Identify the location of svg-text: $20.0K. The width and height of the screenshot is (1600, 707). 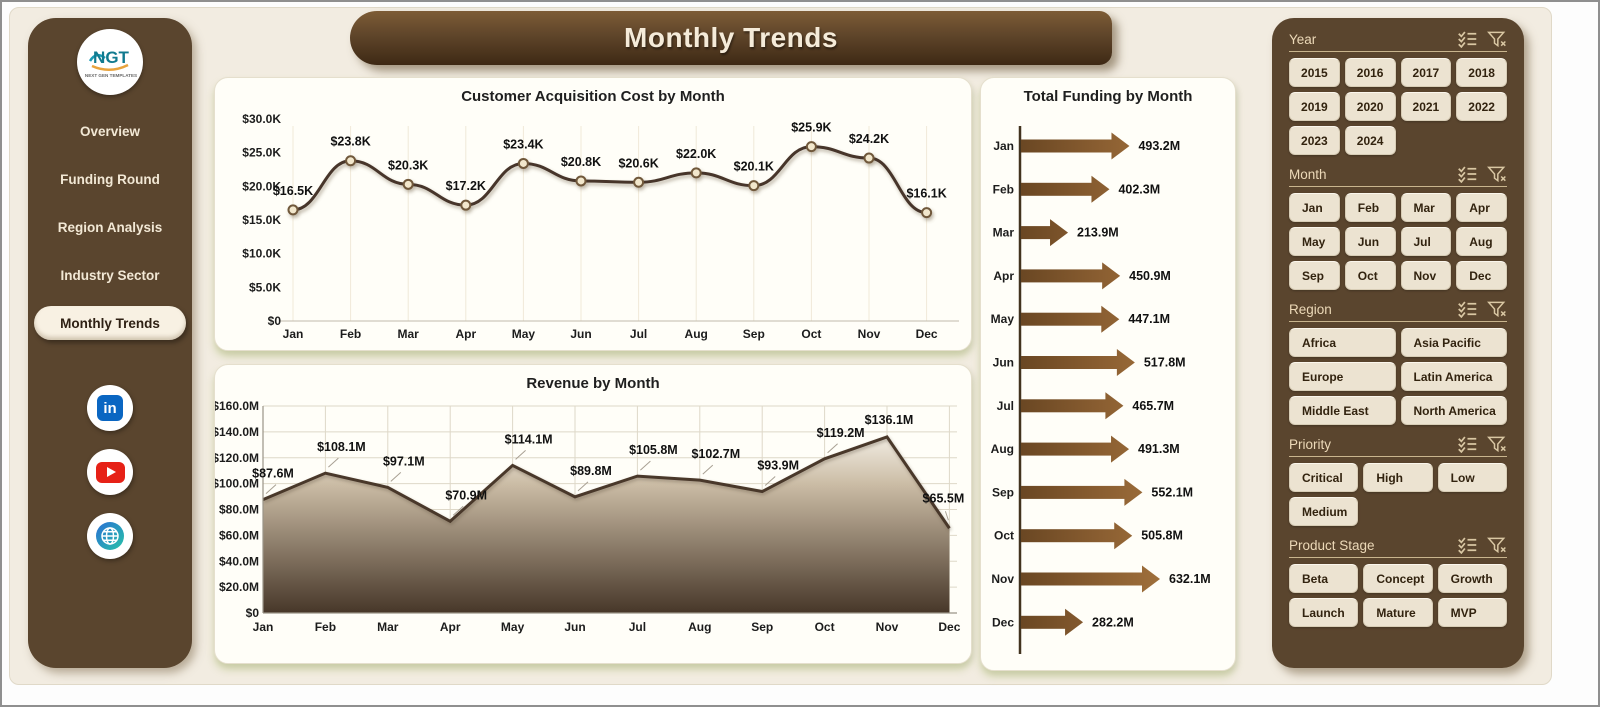
(261, 186).